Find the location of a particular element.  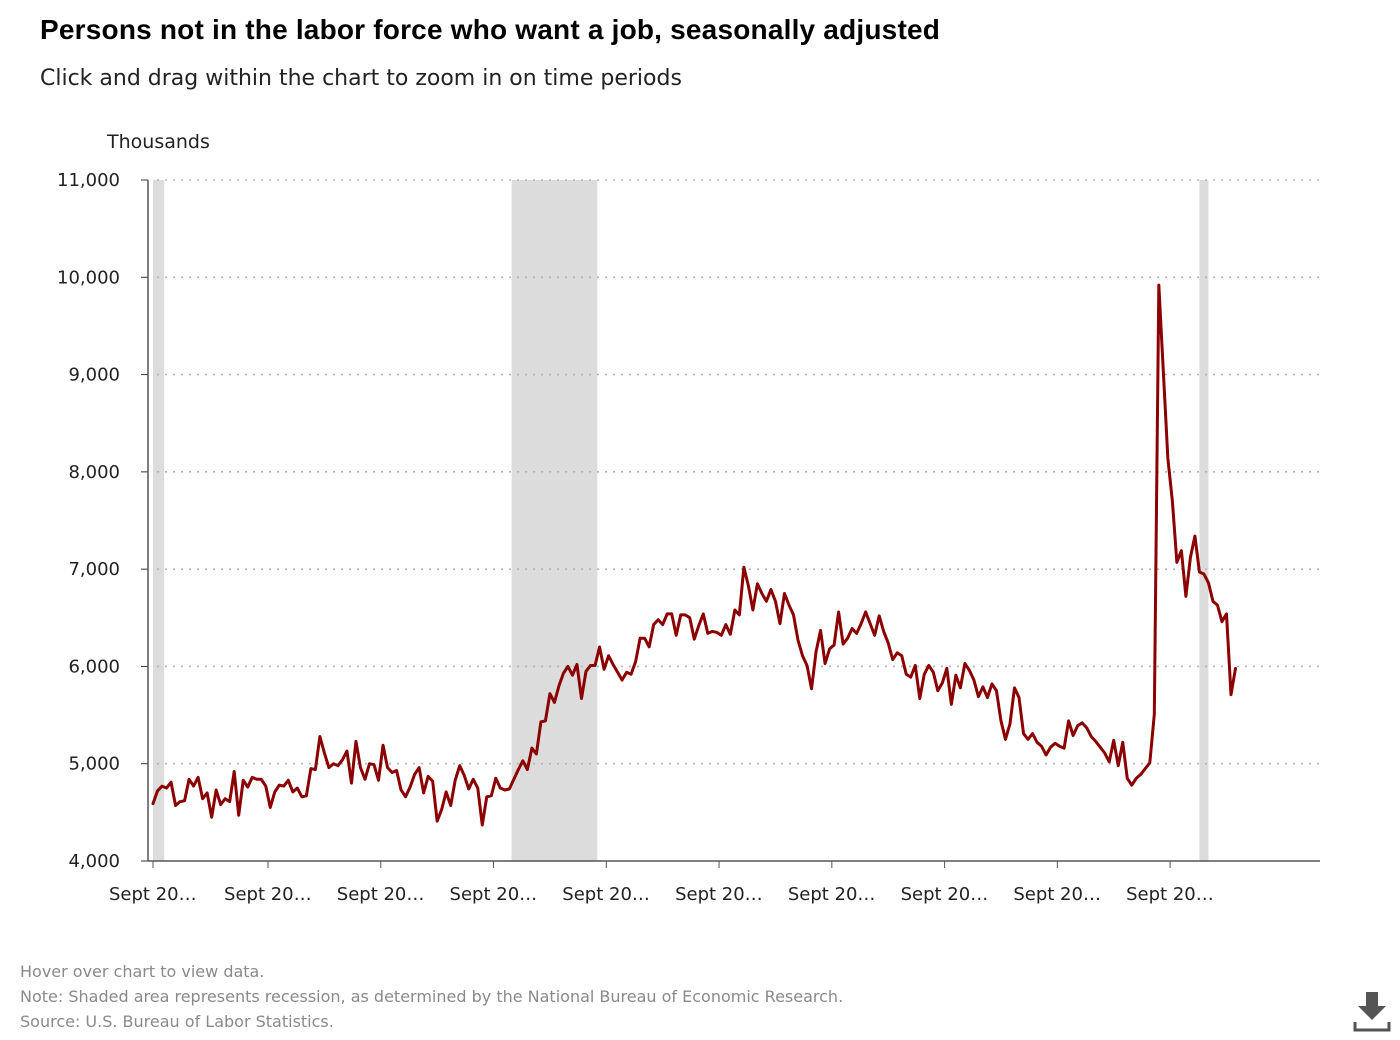

y-tick-label: 9,000 is located at coordinates (94, 375).